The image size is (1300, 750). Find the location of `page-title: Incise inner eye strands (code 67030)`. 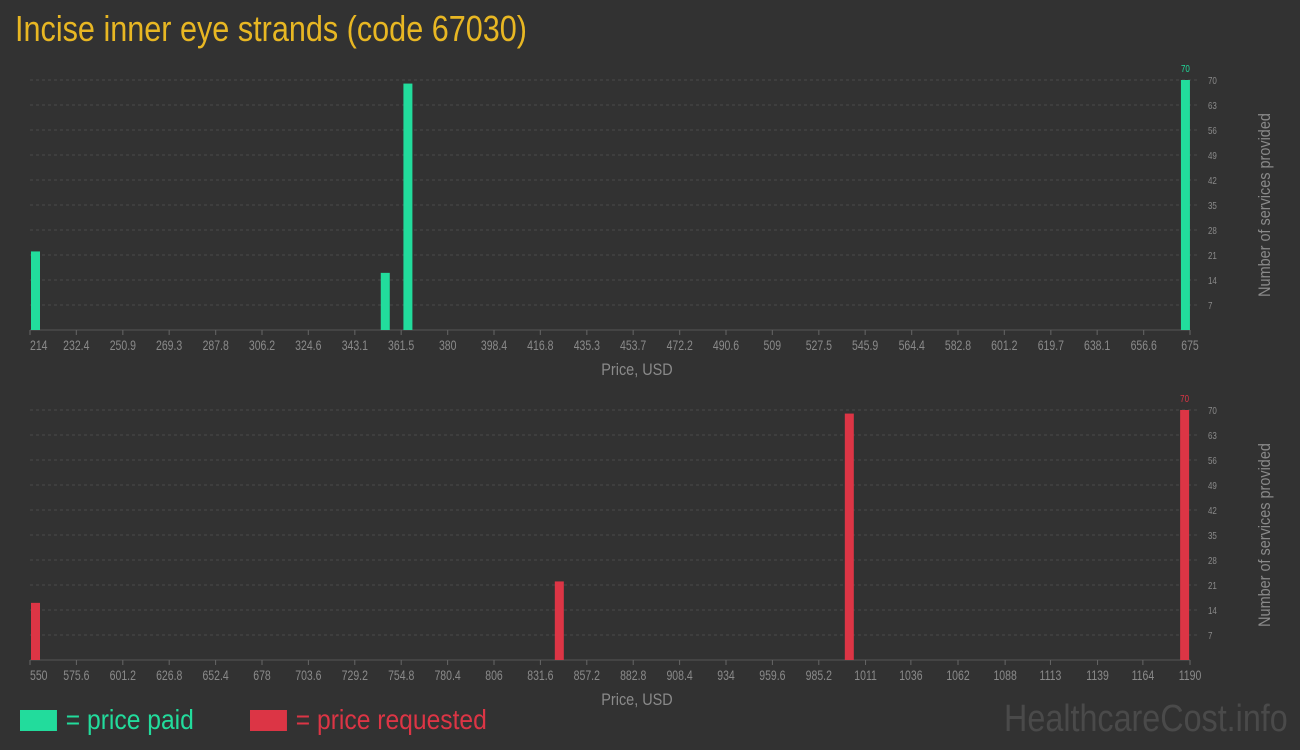

page-title: Incise inner eye strands (code 67030) is located at coordinates (271, 28).